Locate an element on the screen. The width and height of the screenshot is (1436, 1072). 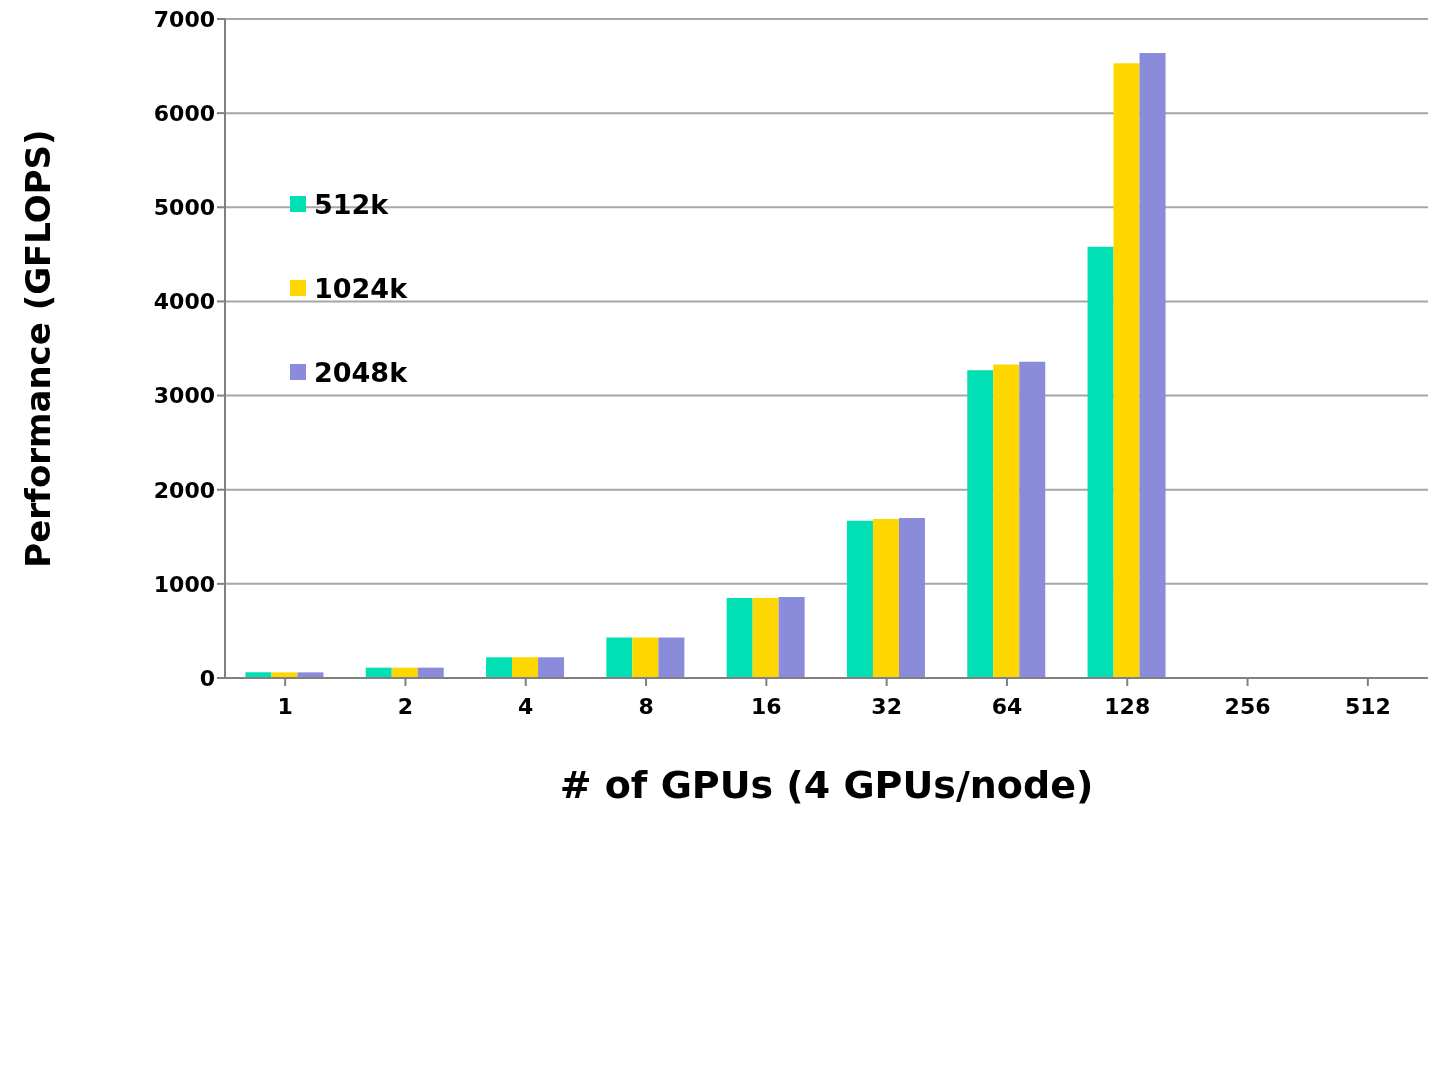
y-axis-title: Performance (GFLOPS) is located at coordinates (38, 348).